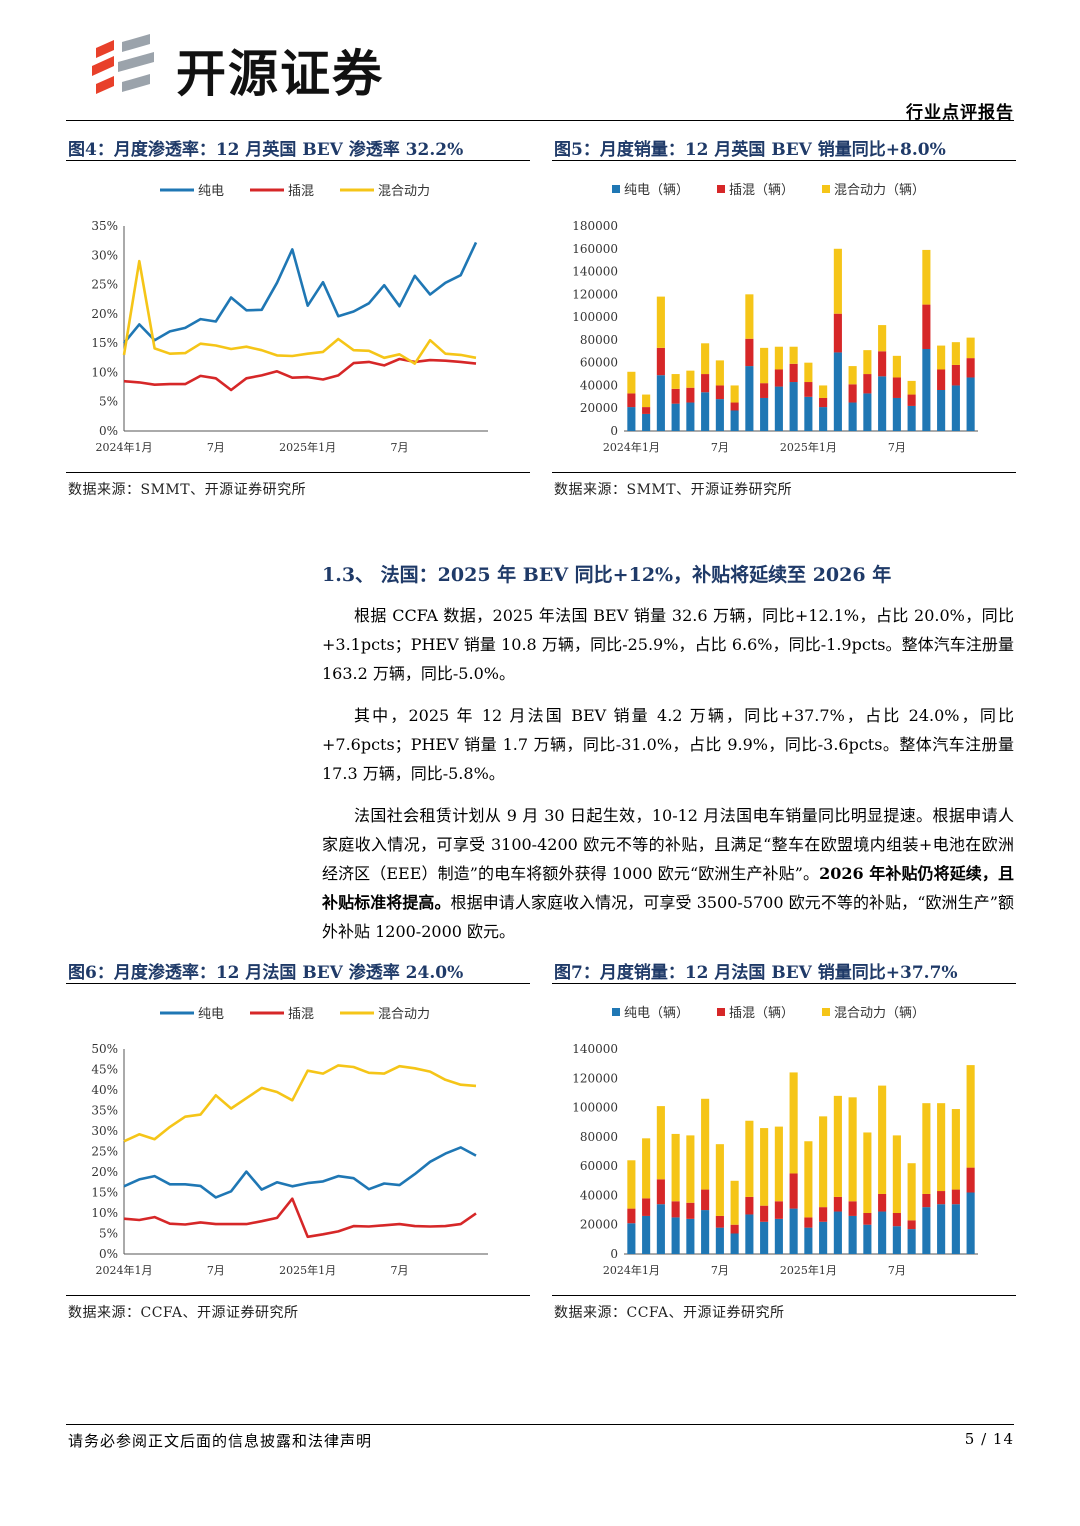  Describe the element at coordinates (216, 1270) in the screenshot. I see `x-tick-label: 7月` at that location.